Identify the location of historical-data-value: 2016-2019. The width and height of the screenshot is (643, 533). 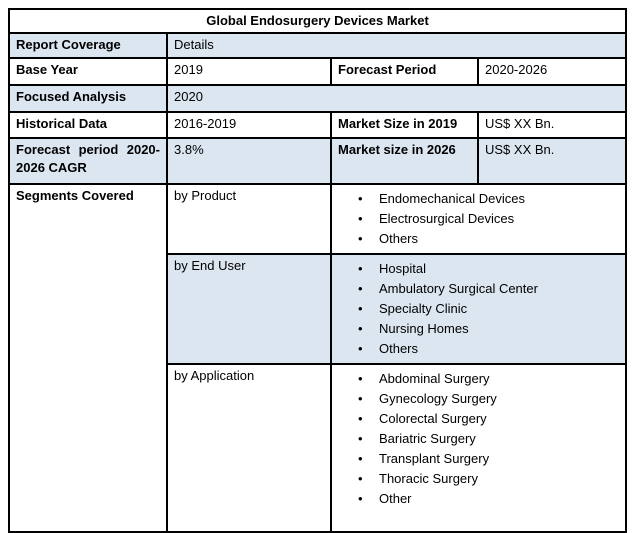
(249, 125).